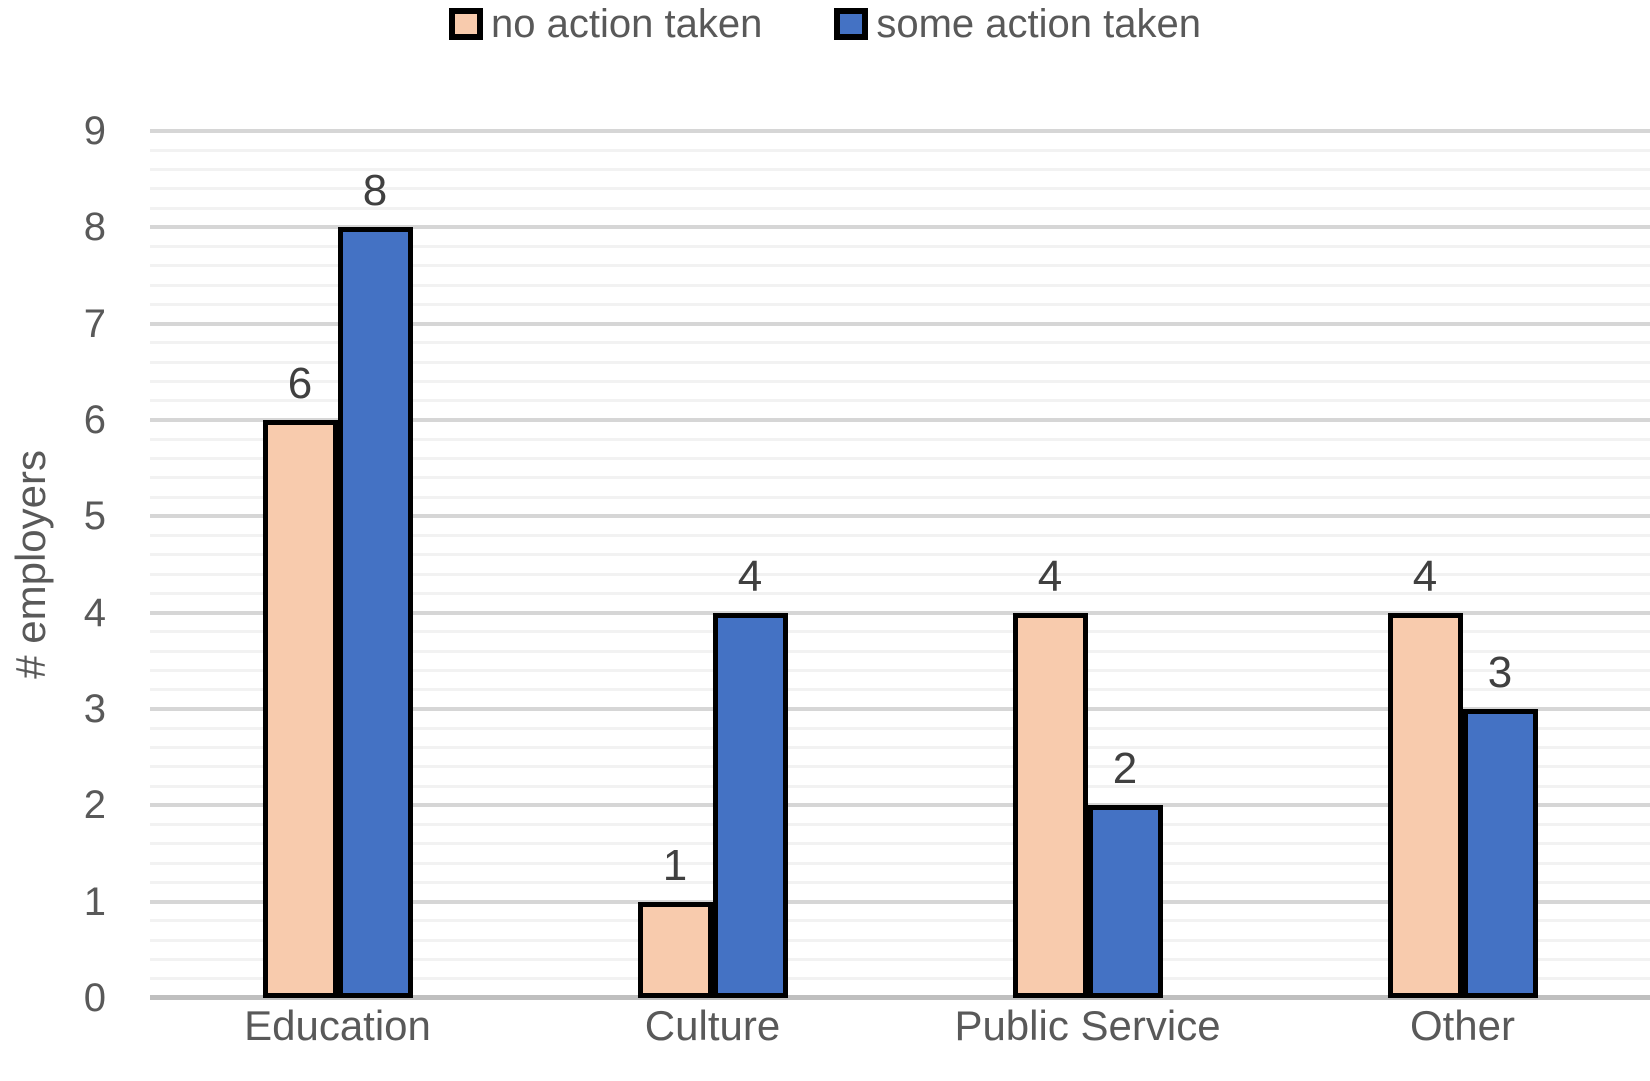 The image size is (1650, 1081). I want to click on category-label: Education, so click(337, 1025).